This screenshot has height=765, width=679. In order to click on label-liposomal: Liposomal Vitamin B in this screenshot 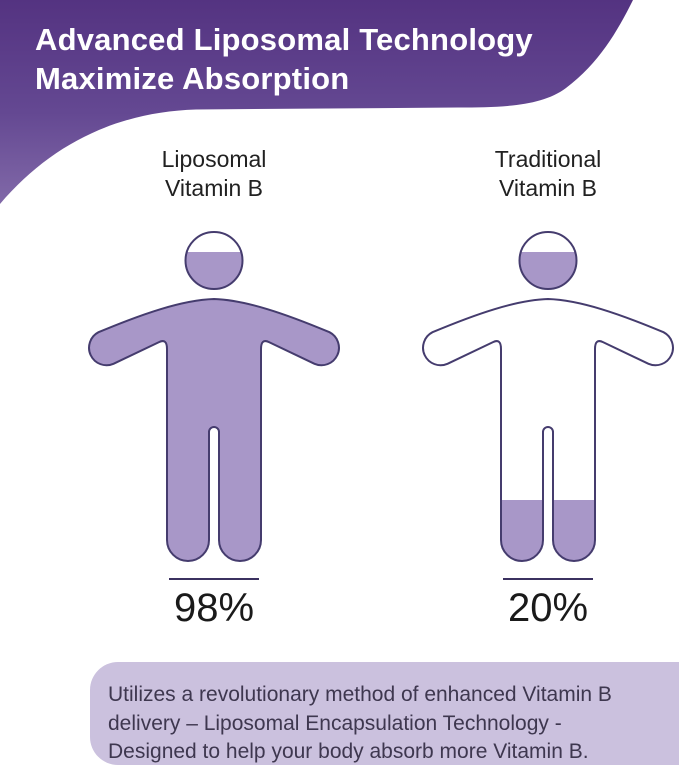, I will do `click(214, 174)`.